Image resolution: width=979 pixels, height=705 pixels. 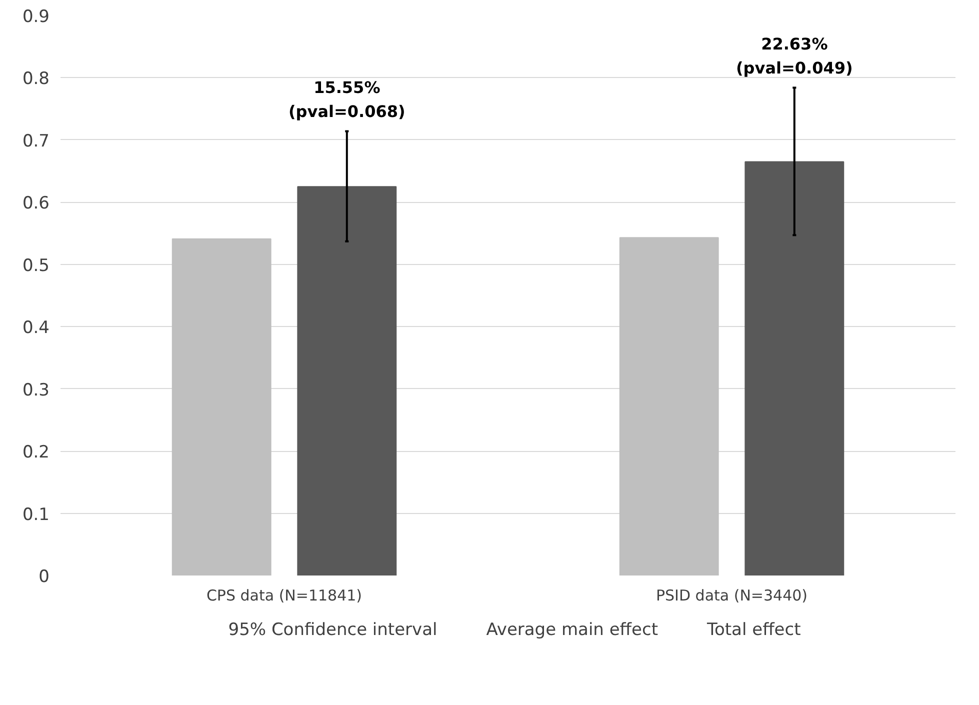 I want to click on y-tick-label: 0.4, so click(x=36, y=328).